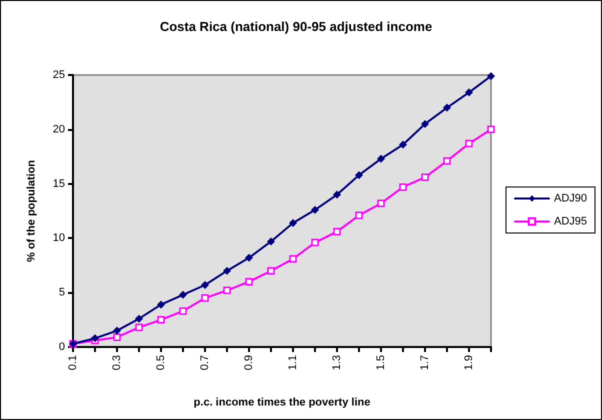  What do you see at coordinates (249, 362) in the screenshot?
I see `x-tick-label: 0.9` at bounding box center [249, 362].